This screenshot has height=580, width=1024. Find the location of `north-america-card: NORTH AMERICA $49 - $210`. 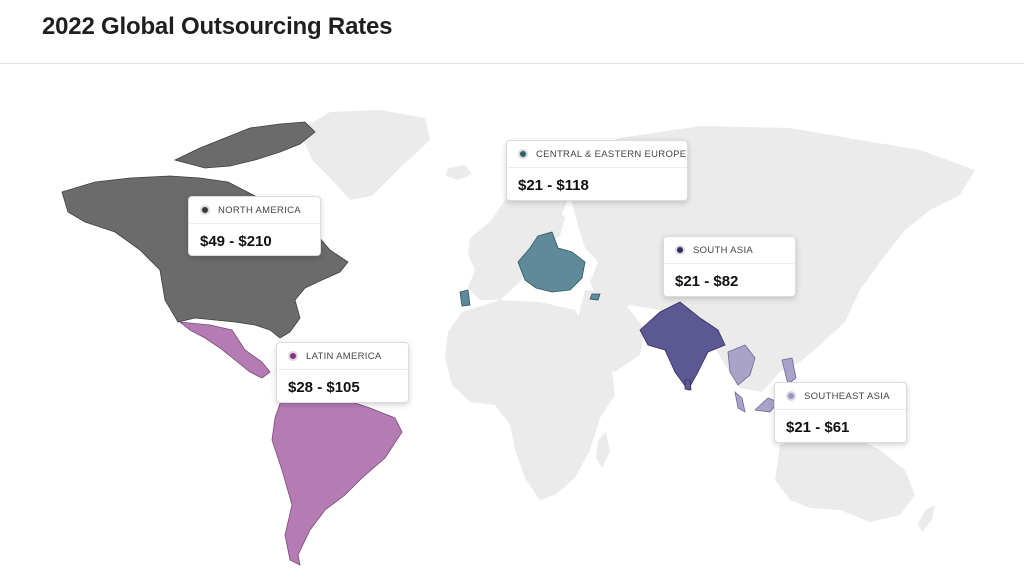

north-america-card: NORTH AMERICA $49 - $210 is located at coordinates (254, 226).